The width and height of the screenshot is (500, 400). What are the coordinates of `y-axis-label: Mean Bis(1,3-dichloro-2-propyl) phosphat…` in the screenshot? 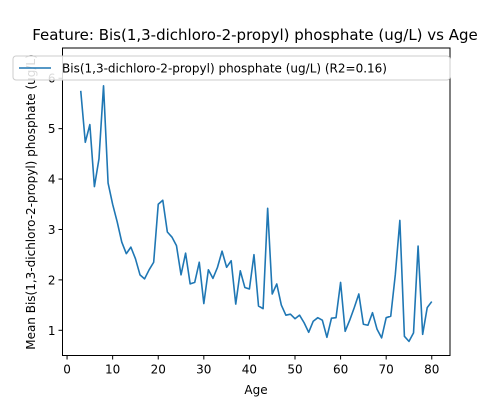 It's located at (31, 202).